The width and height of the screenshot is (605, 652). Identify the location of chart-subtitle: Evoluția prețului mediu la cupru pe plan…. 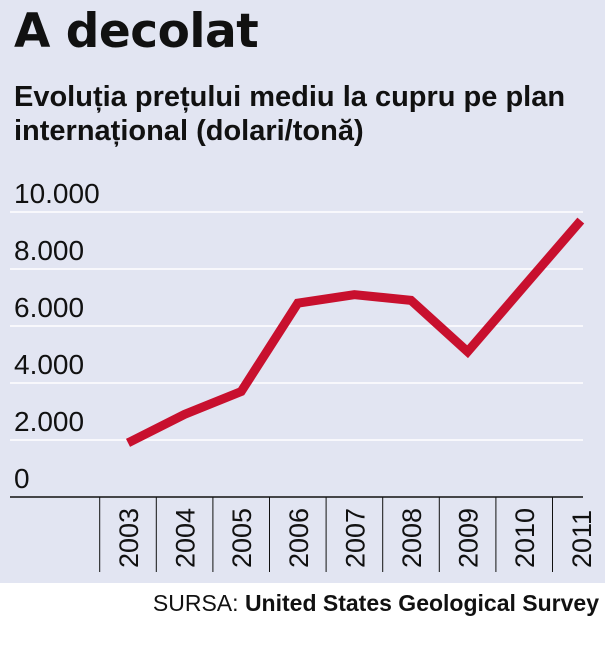
(290, 114).